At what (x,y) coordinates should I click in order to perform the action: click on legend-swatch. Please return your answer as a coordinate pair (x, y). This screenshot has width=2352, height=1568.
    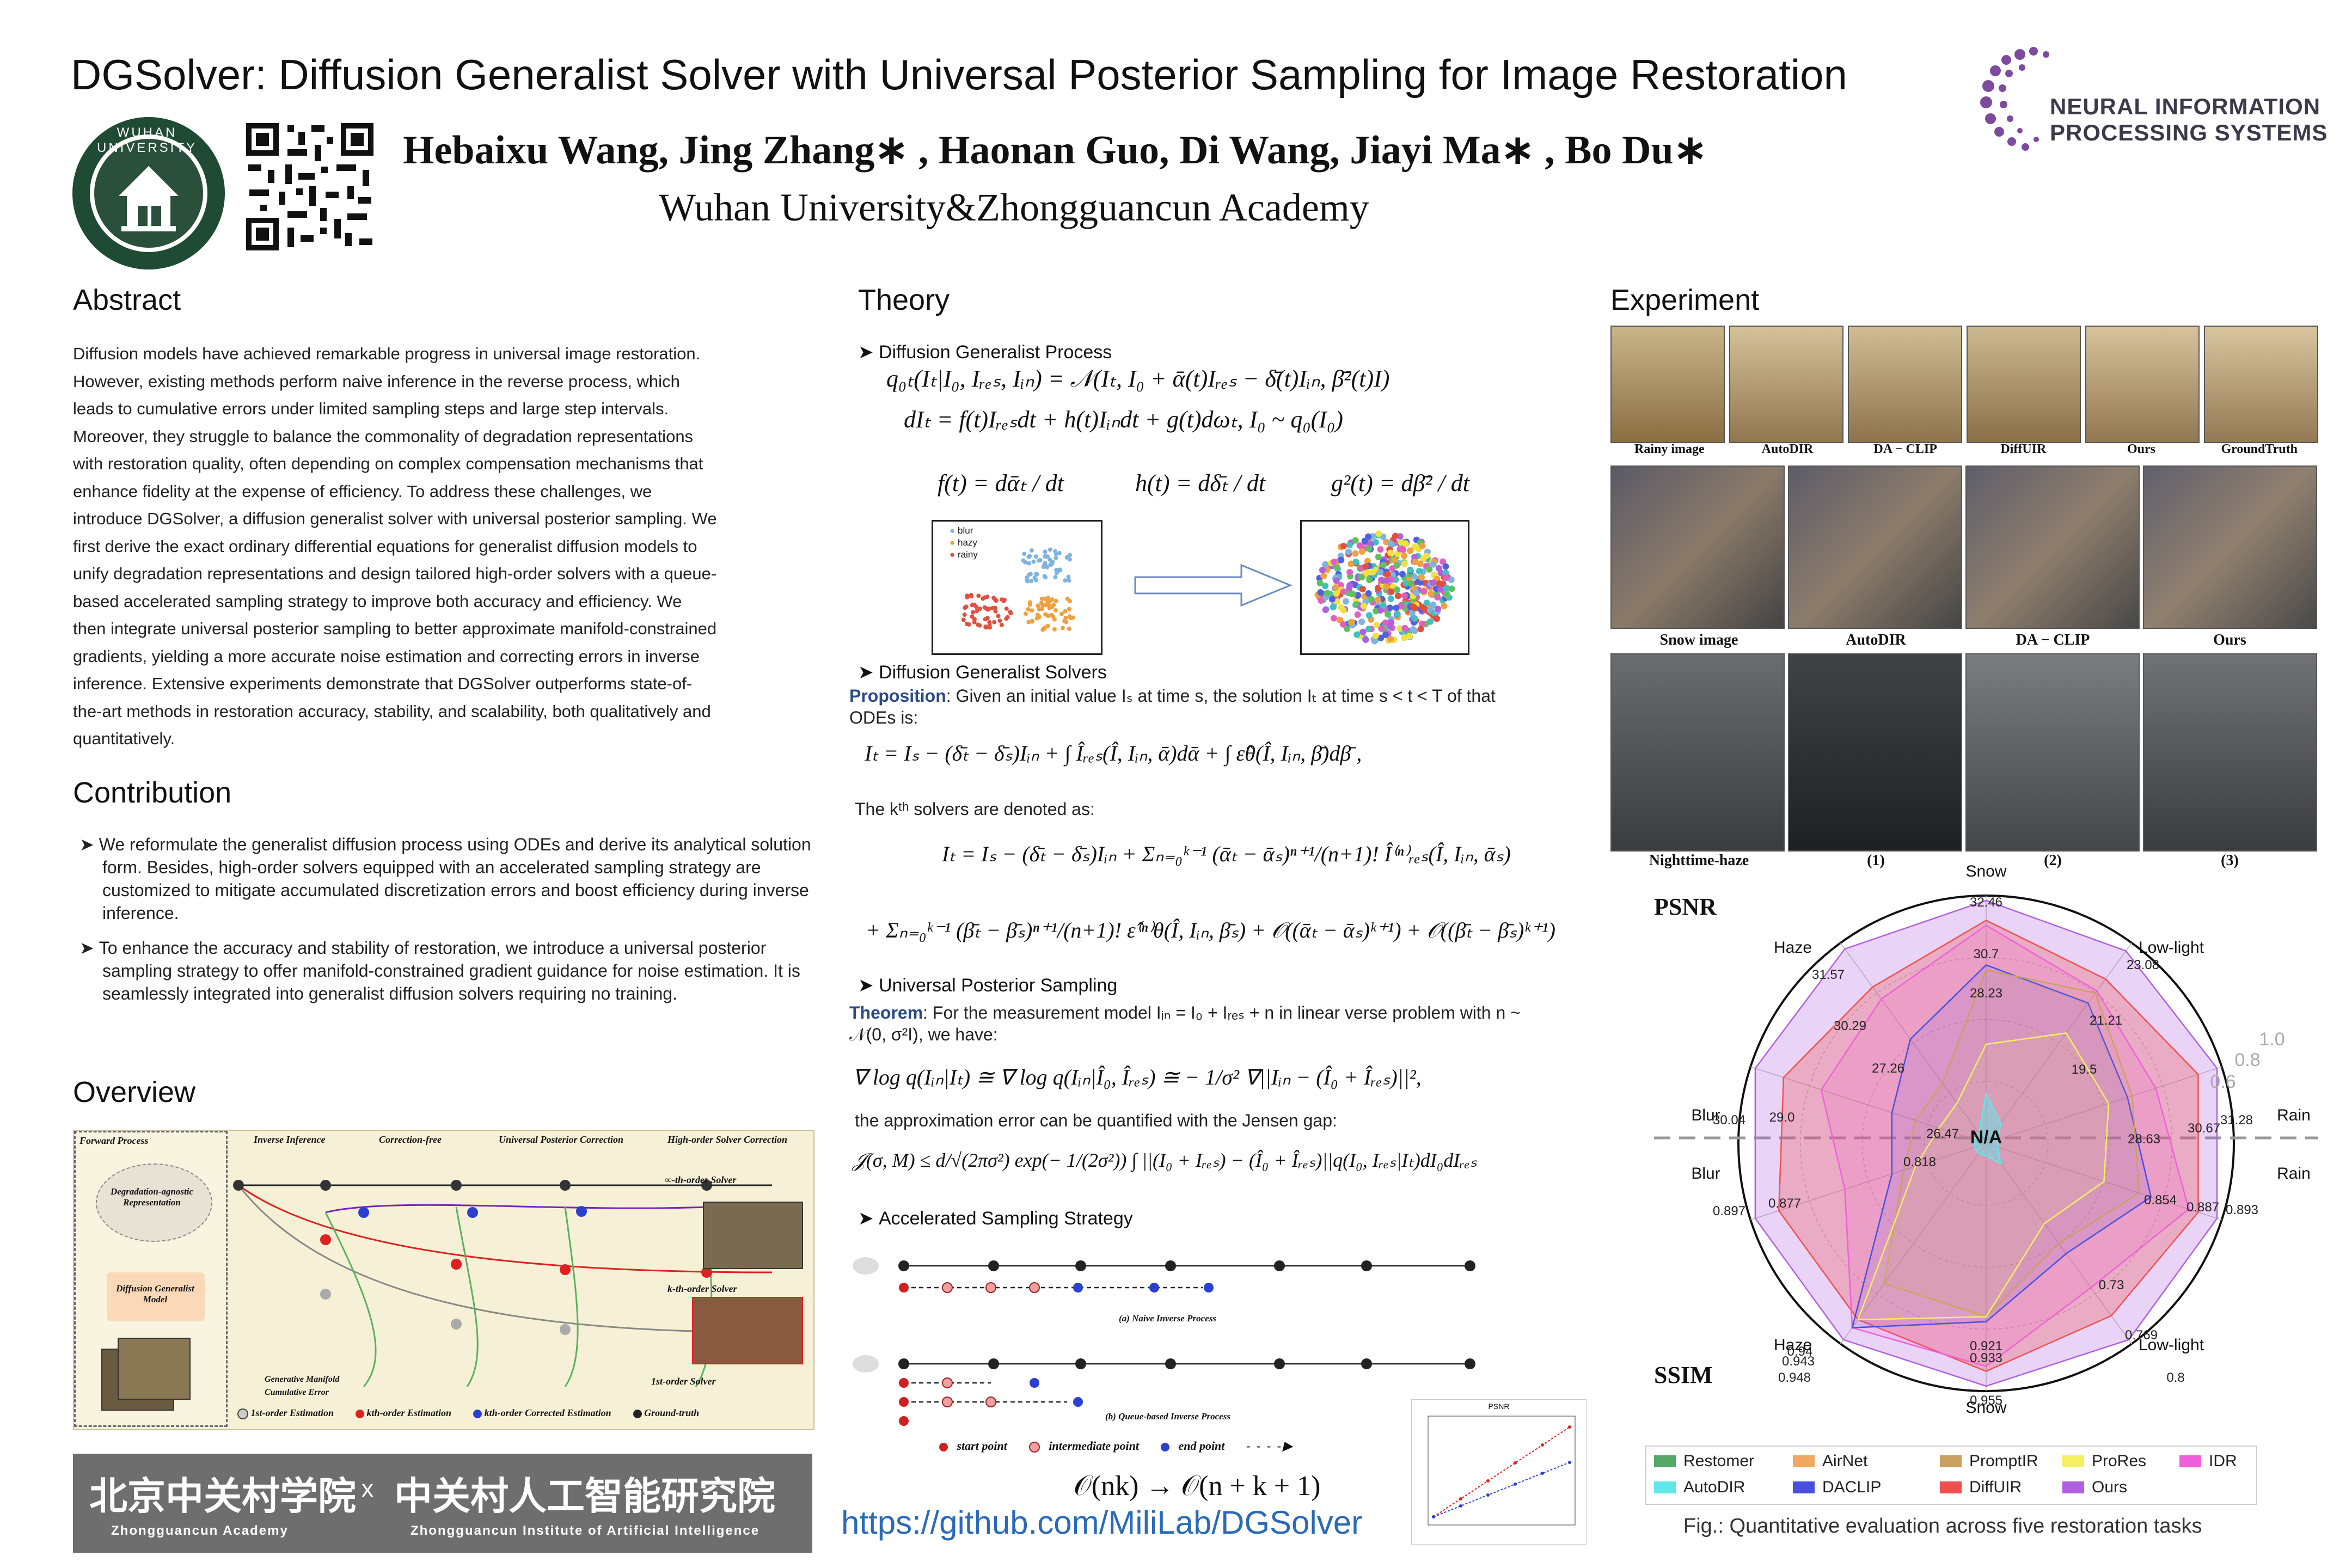
    Looking at the image, I should click on (2190, 1461).